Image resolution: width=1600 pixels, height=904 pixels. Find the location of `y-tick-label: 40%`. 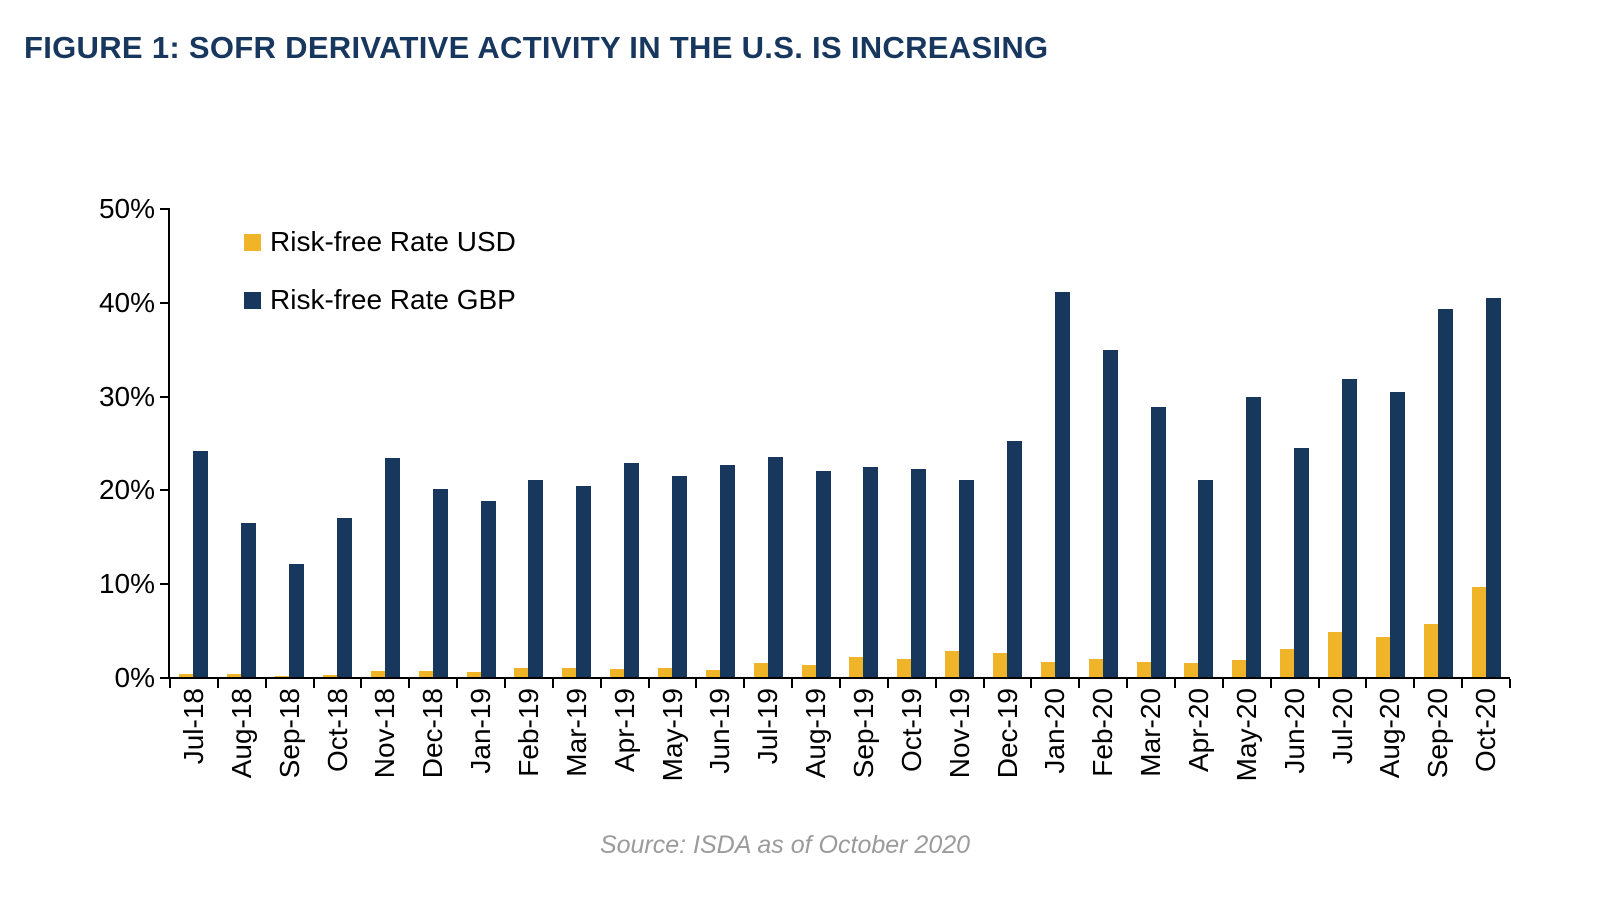

y-tick-label: 40% is located at coordinates (126, 302).